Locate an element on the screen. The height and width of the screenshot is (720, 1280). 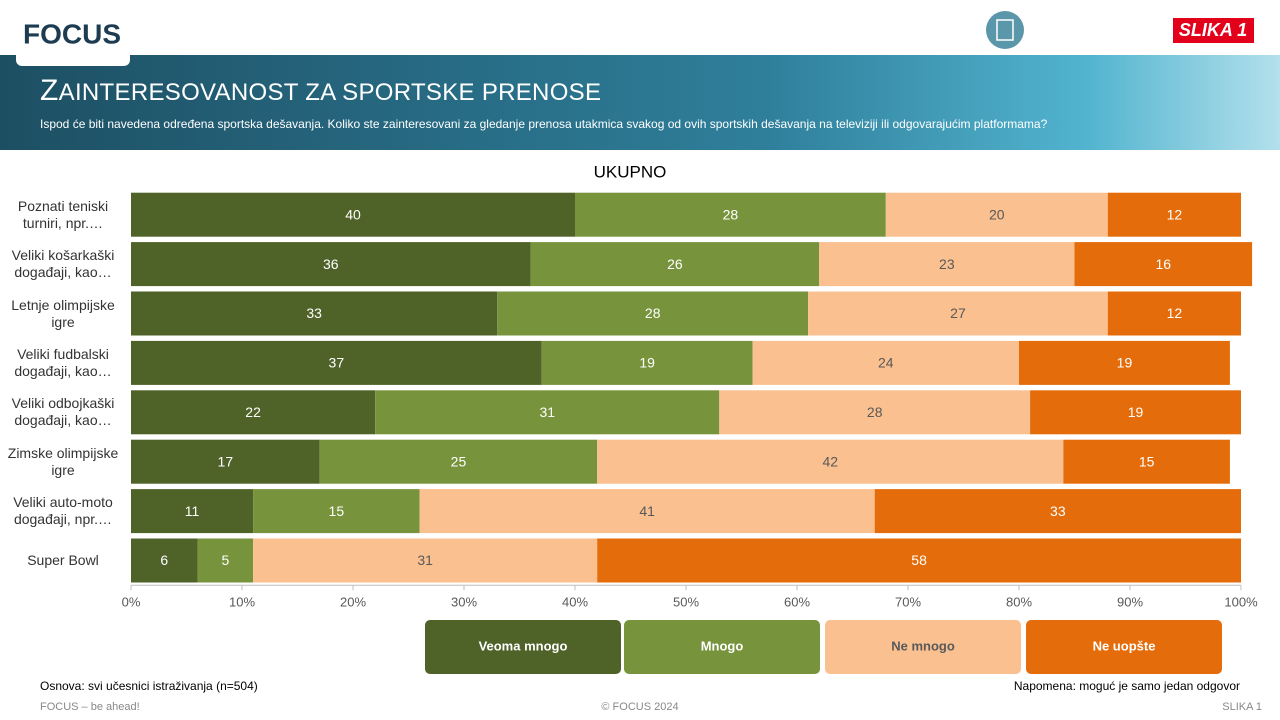
banner is located at coordinates (640, 102).